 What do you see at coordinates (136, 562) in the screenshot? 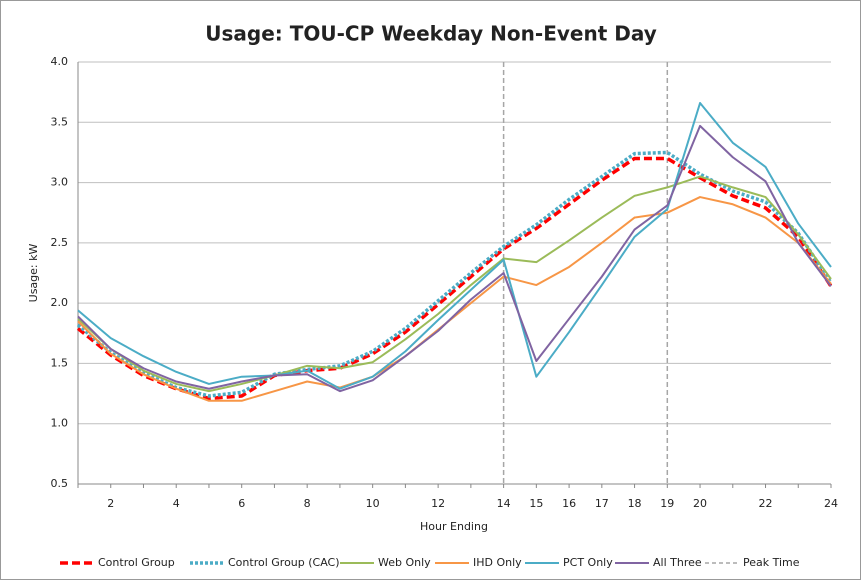
I see `legend-label: Control Group` at bounding box center [136, 562].